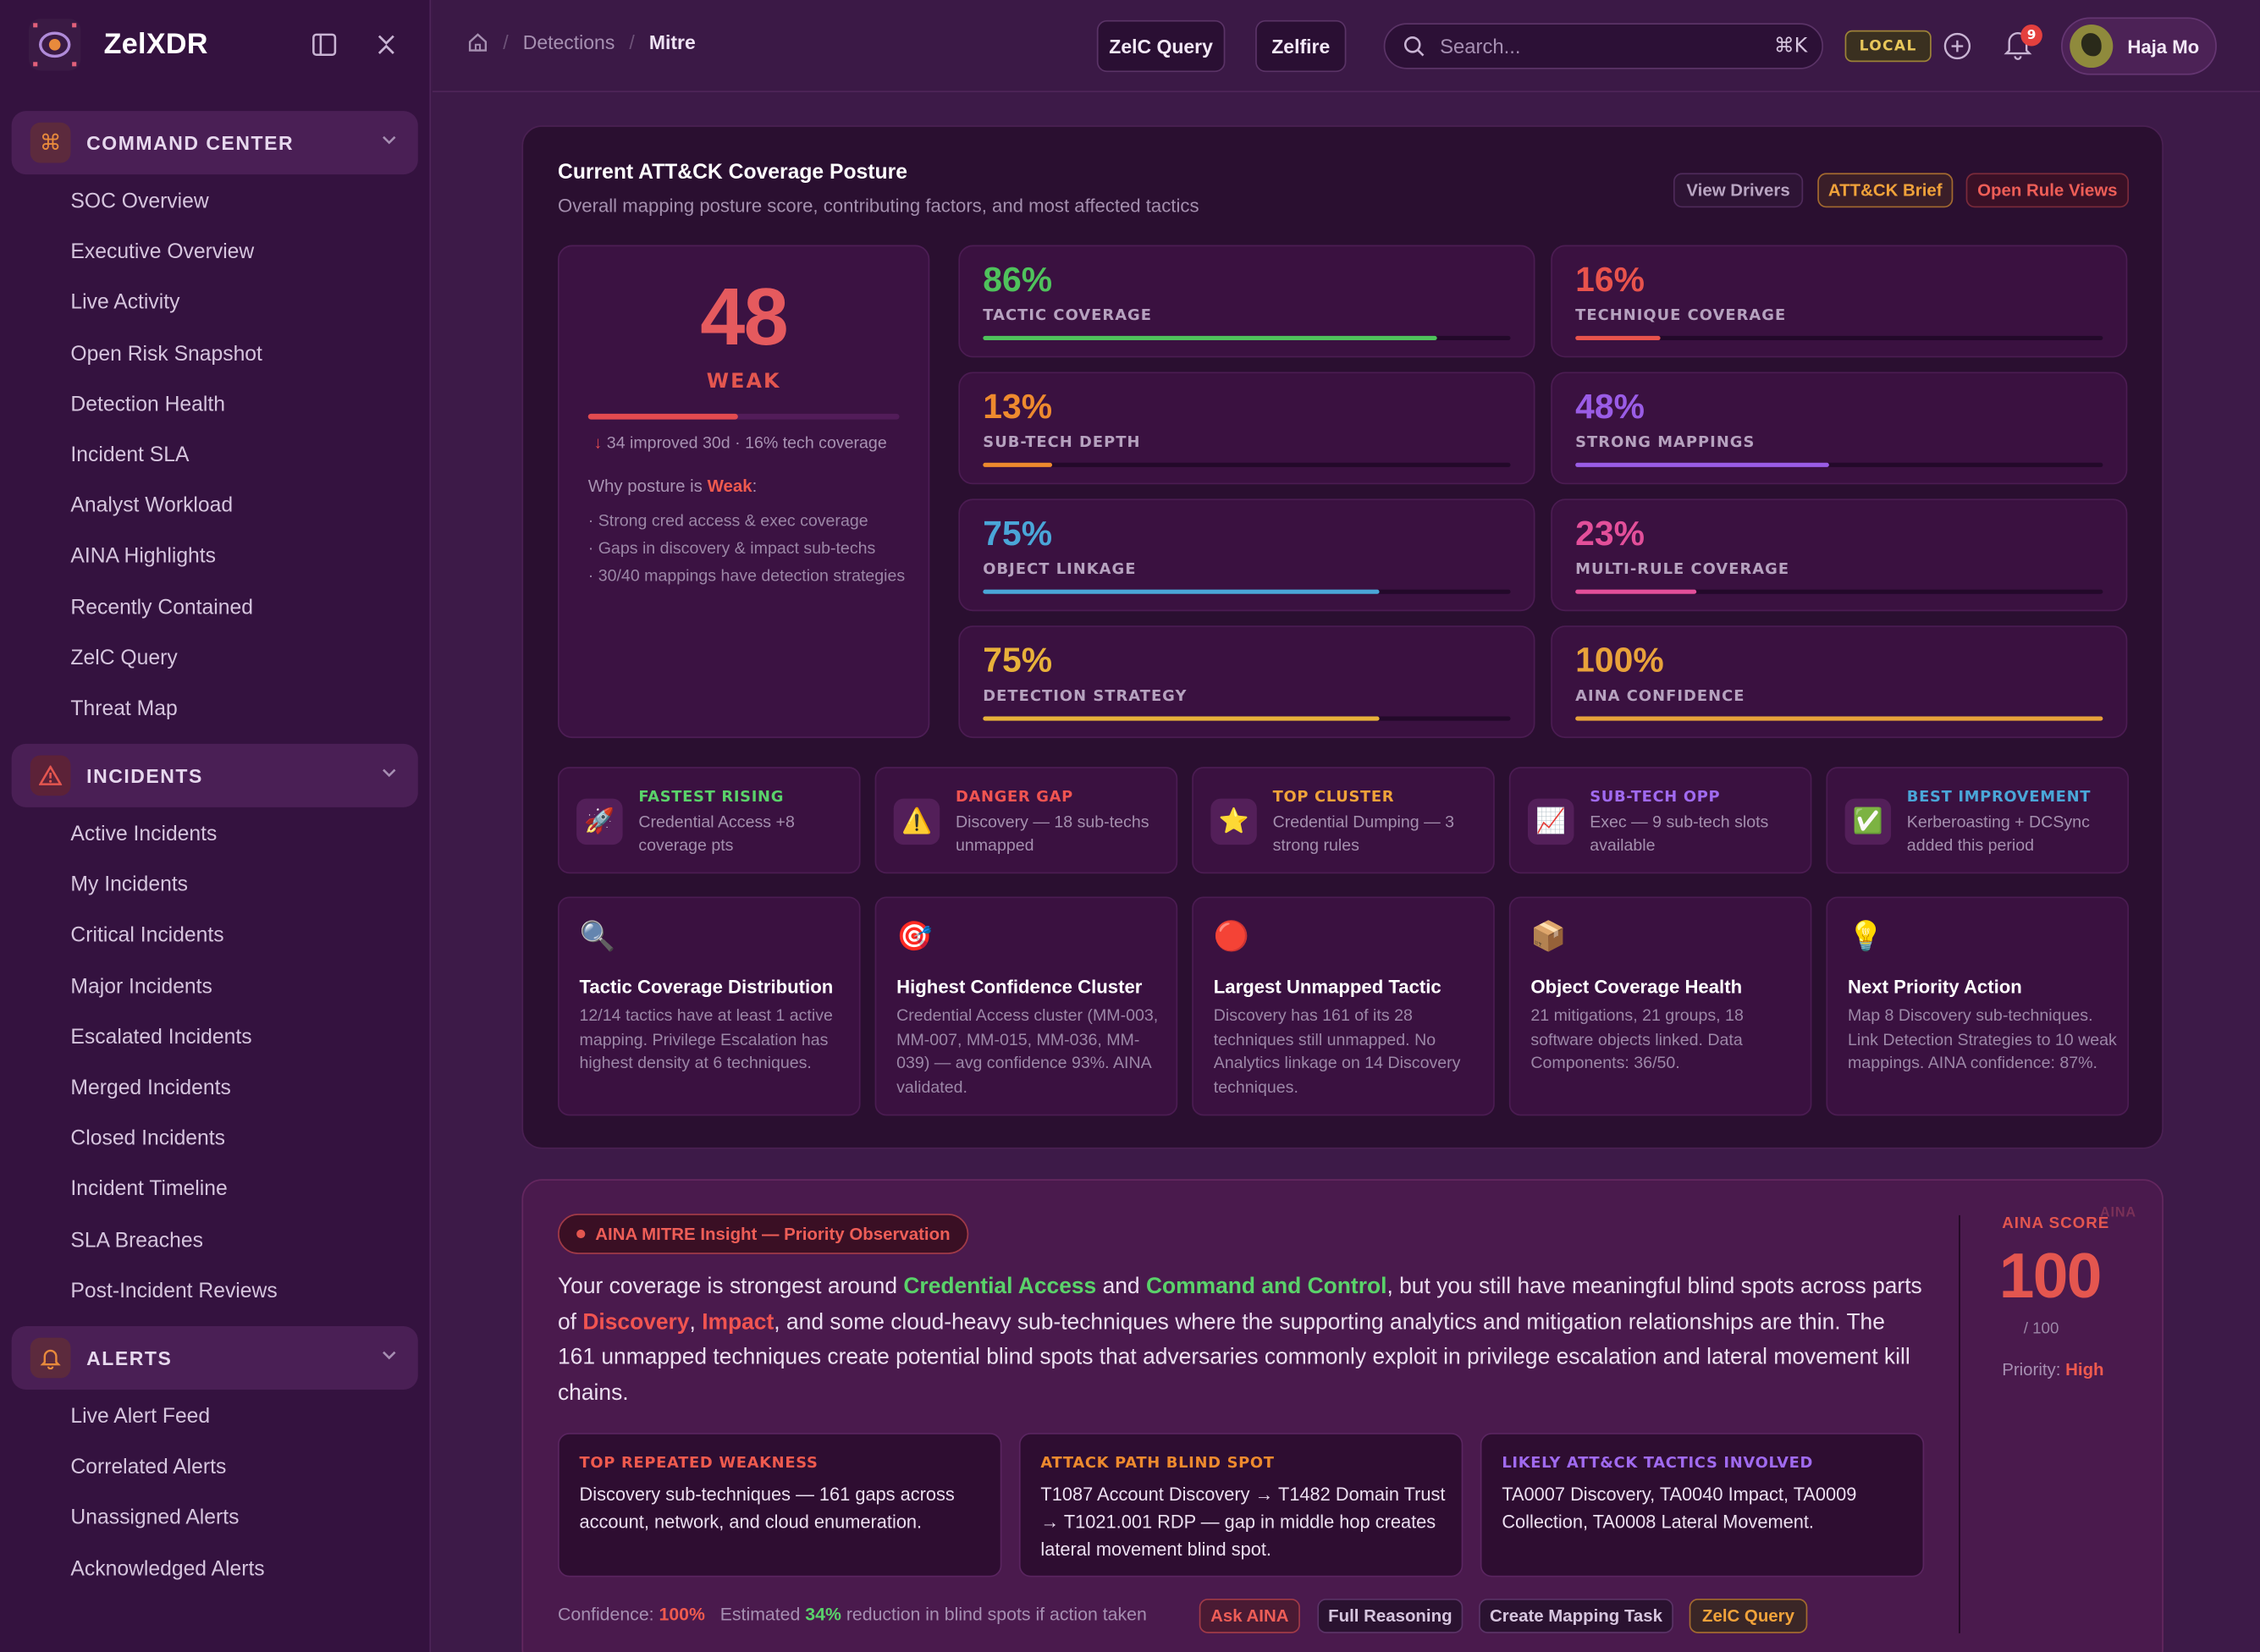 This screenshot has width=2260, height=1652. I want to click on sidebar-item-threat-map: Threat Map, so click(124, 709).